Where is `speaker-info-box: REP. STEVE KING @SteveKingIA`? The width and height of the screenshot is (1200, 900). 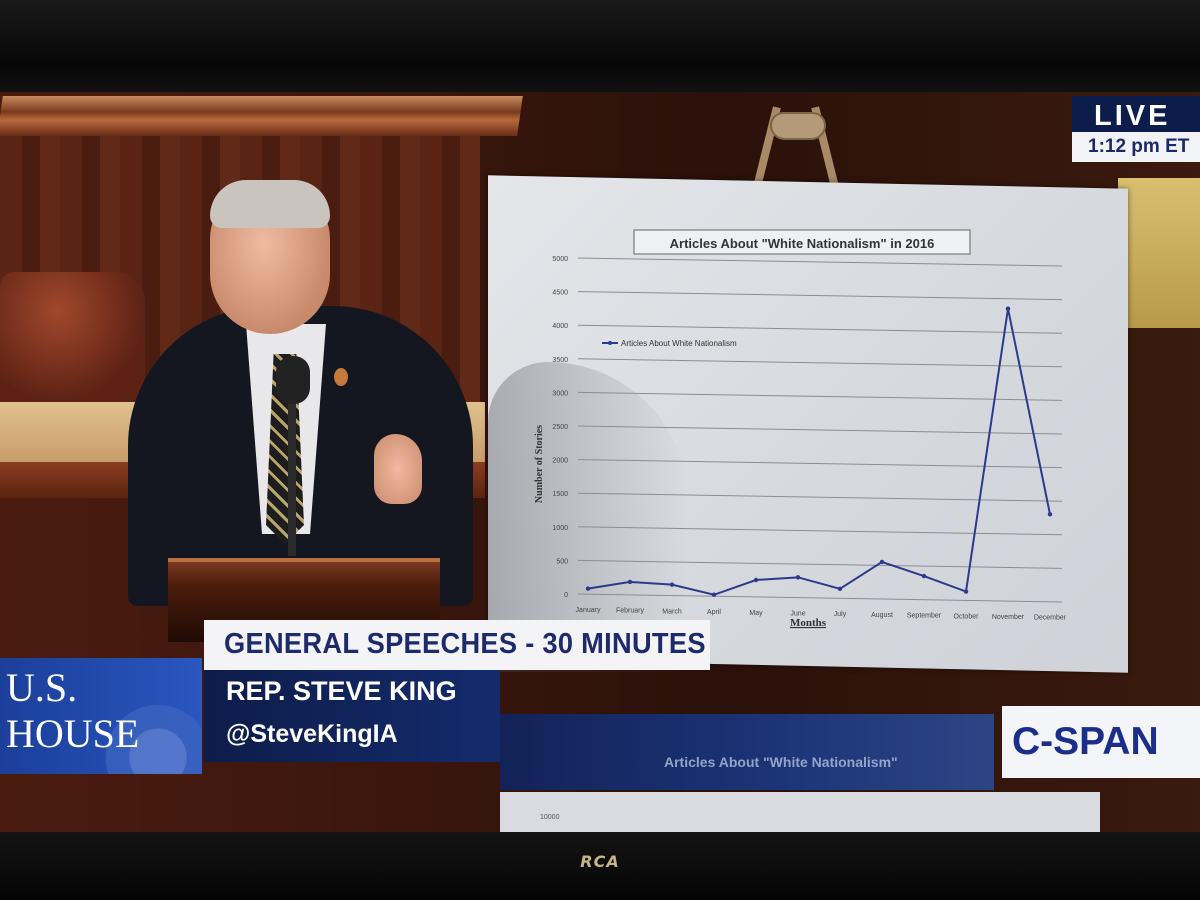 speaker-info-box: REP. STEVE KING @SteveKingIA is located at coordinates (352, 716).